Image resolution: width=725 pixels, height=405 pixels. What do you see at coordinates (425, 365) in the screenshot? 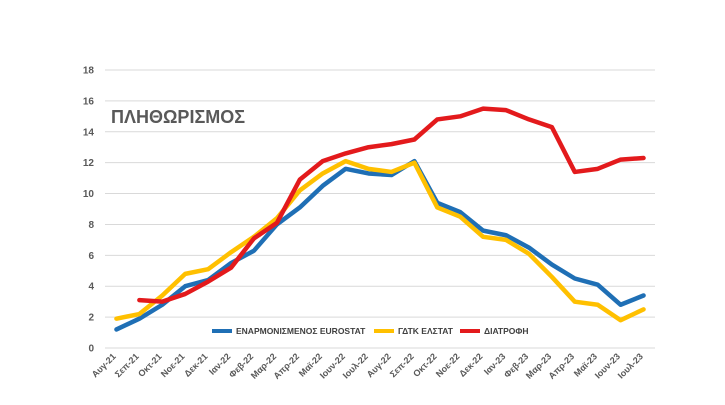
I see `x-tick-label: Οκτ-22` at bounding box center [425, 365].